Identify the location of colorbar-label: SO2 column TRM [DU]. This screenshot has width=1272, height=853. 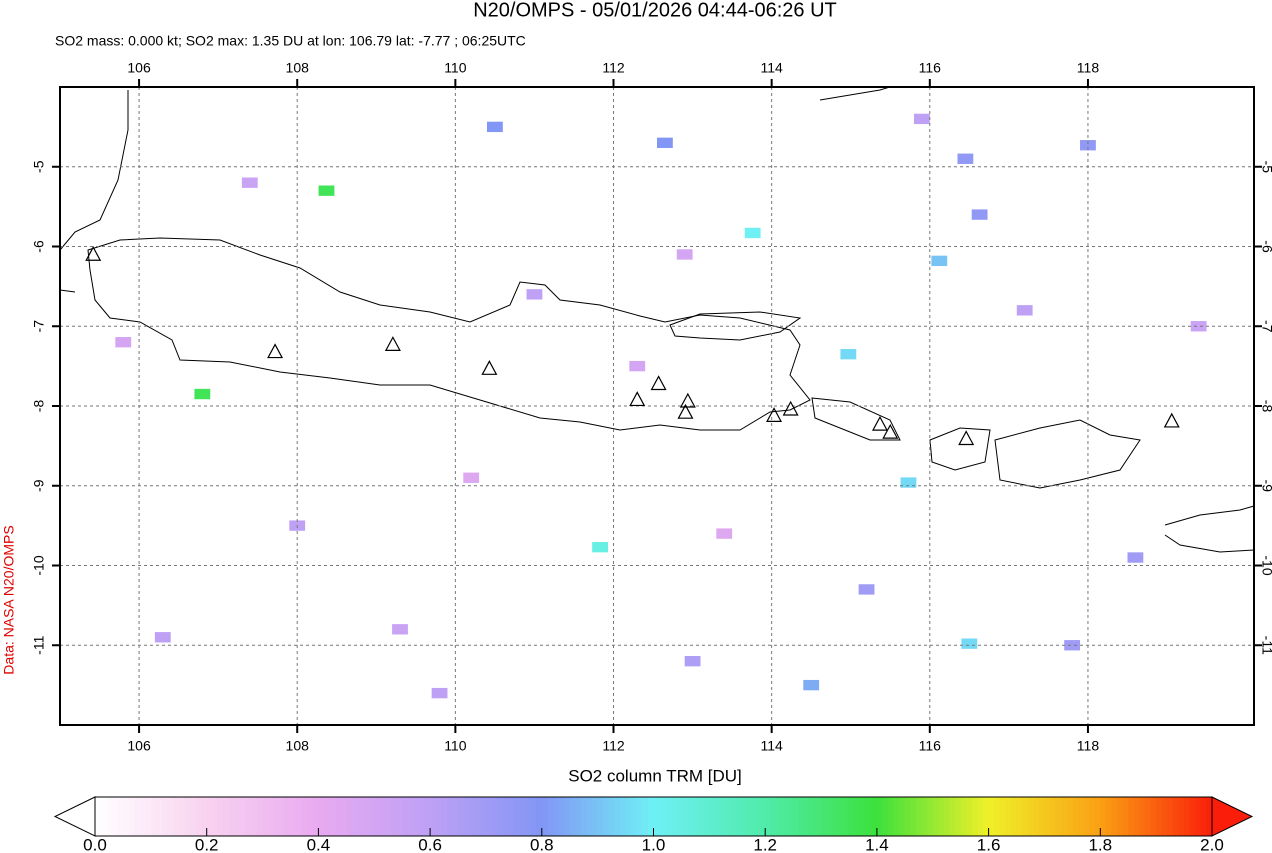
(655, 775).